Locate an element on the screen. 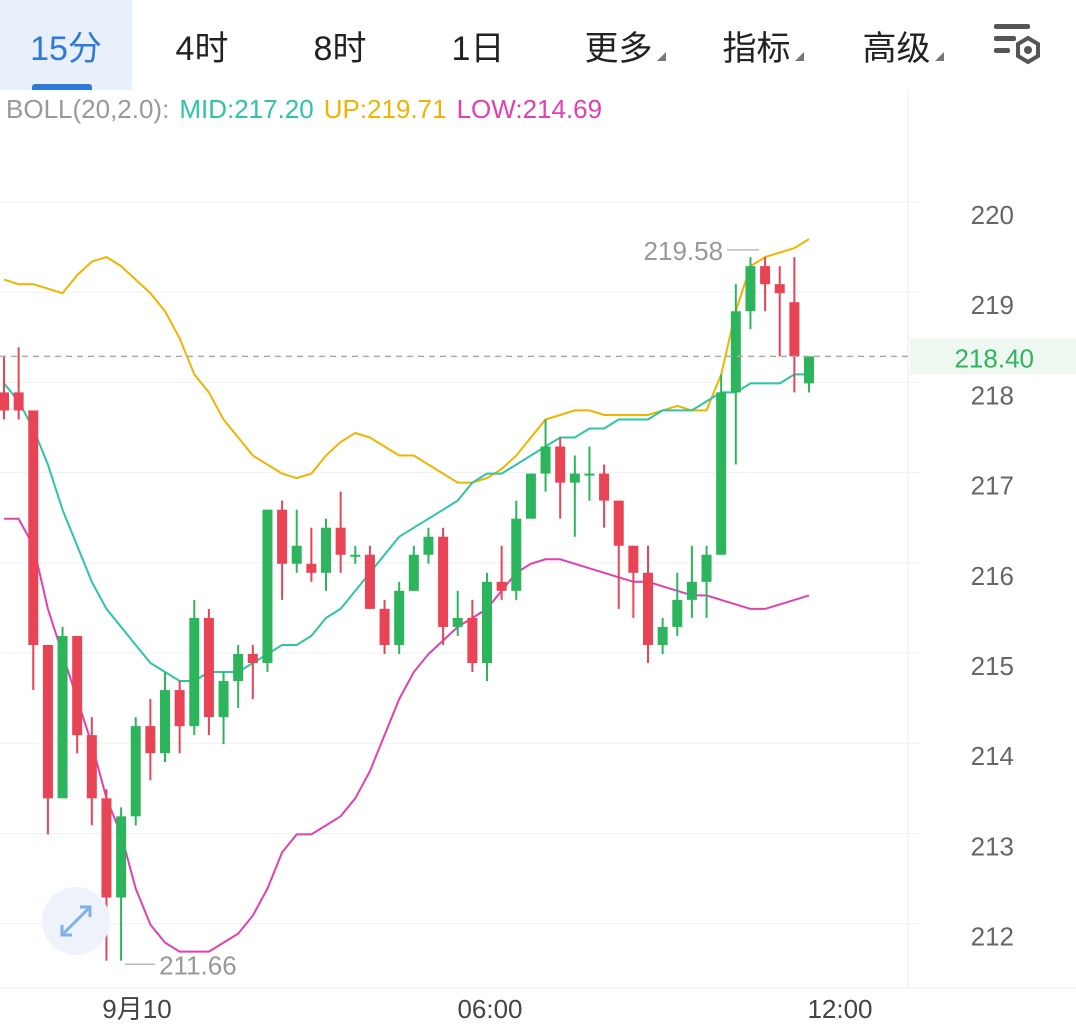 This screenshot has width=1076, height=1025. y-tick-label: 215 is located at coordinates (992, 666).